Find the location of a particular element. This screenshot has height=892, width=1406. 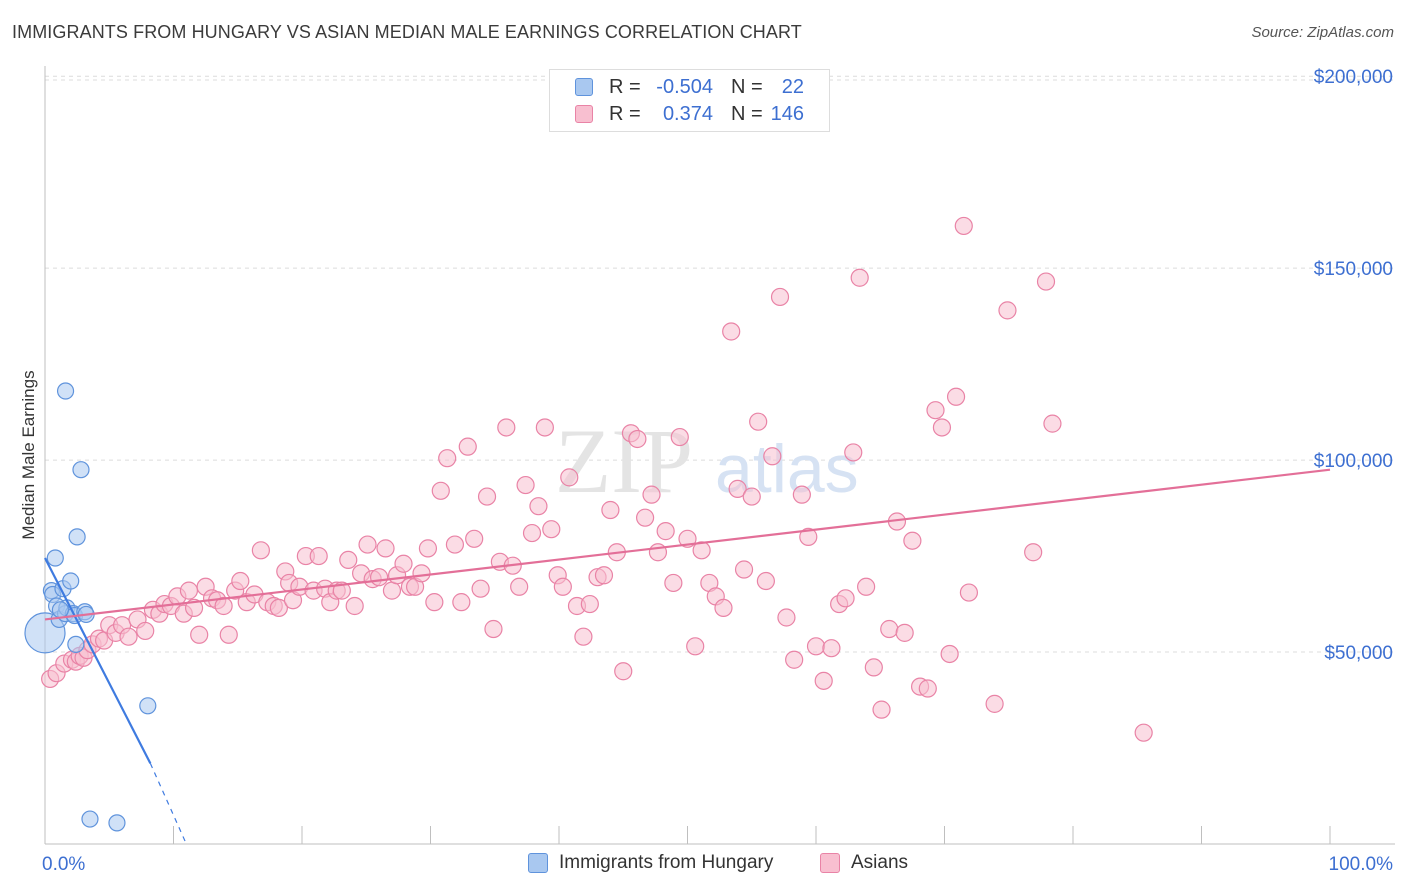

legend-r-value-hungary: -0.504 is located at coordinates (684, 87).